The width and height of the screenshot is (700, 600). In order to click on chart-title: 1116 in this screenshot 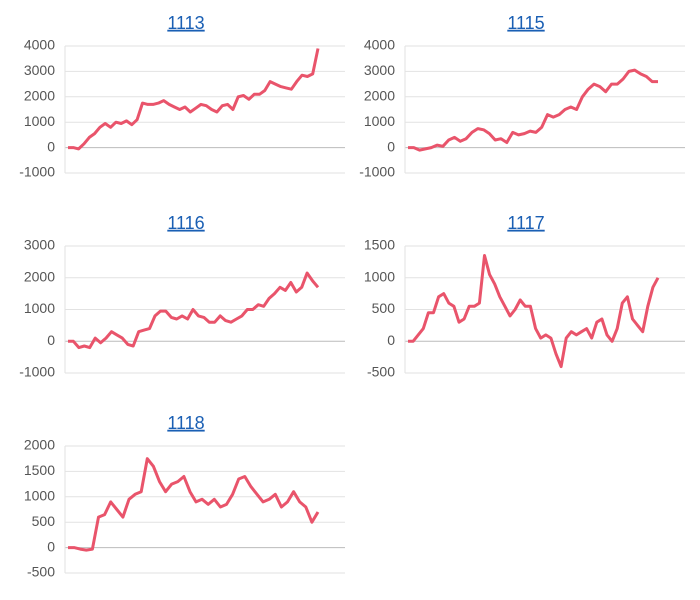, I will do `click(185, 223)`.